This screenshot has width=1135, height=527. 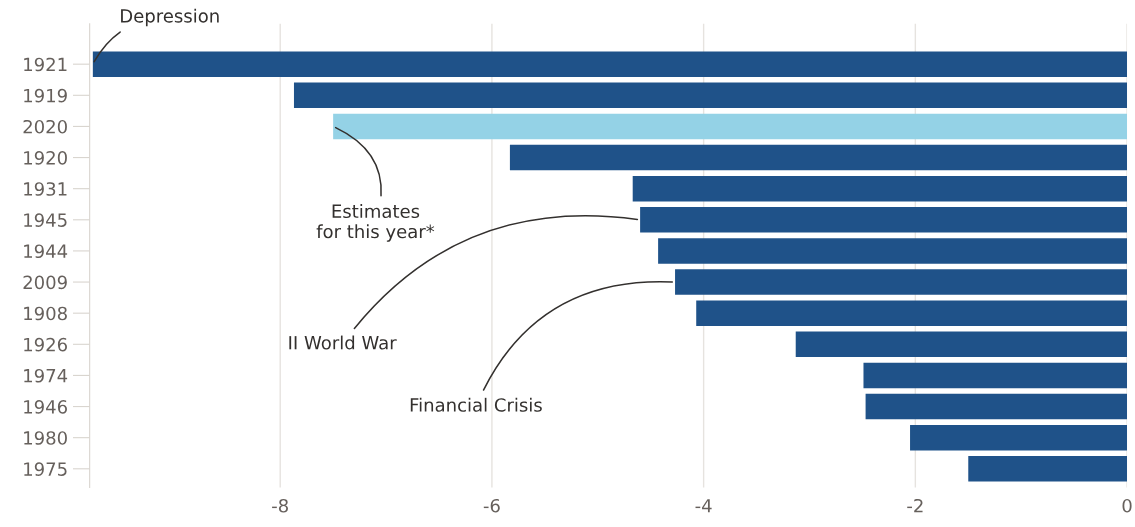 What do you see at coordinates (45, 220) in the screenshot?
I see `y-tick-label: 1945` at bounding box center [45, 220].